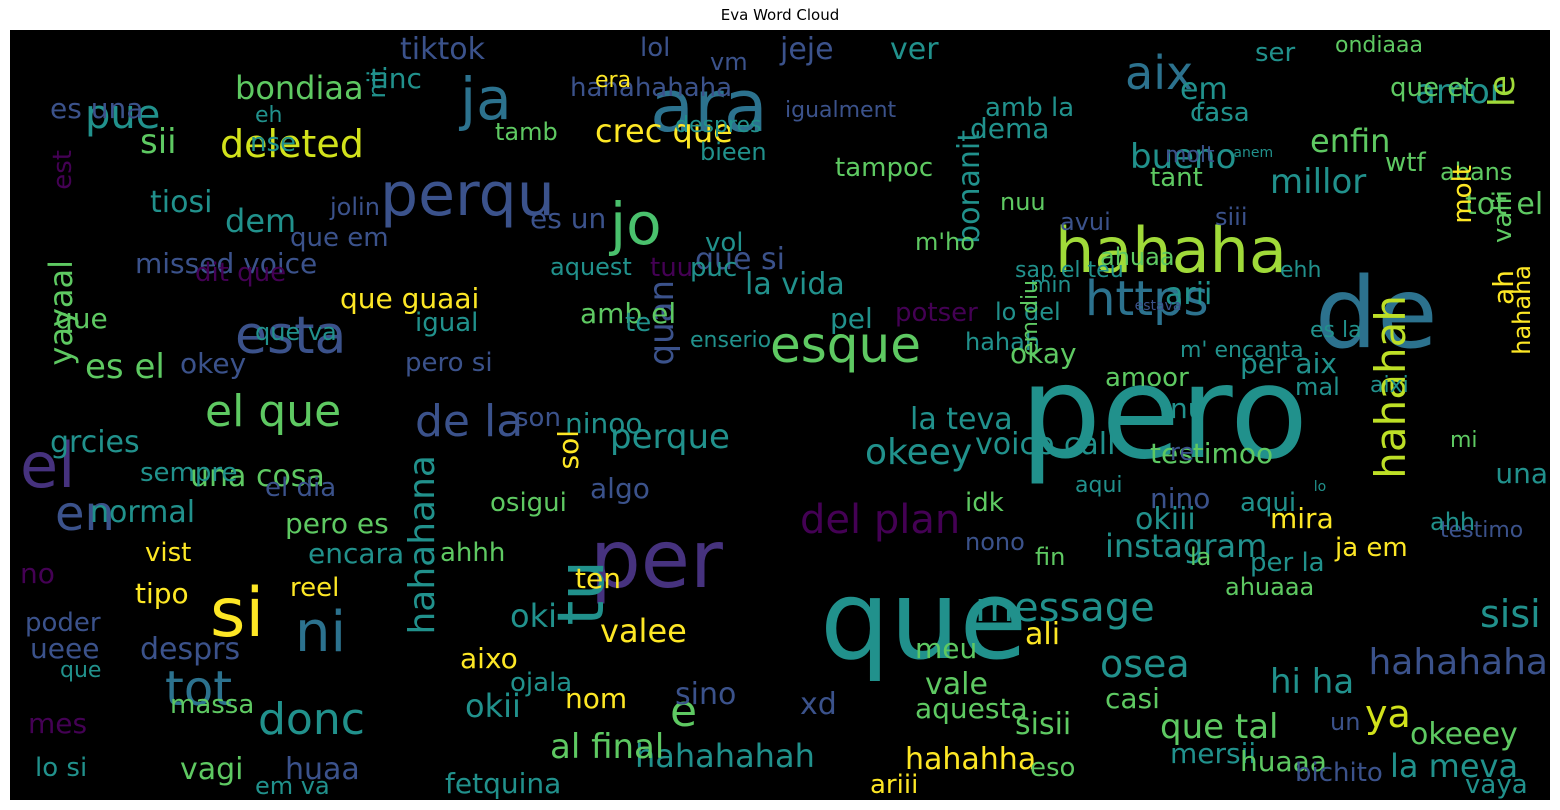 This screenshot has height=810, width=1560. I want to click on cloud-word: nono, so click(995, 542).